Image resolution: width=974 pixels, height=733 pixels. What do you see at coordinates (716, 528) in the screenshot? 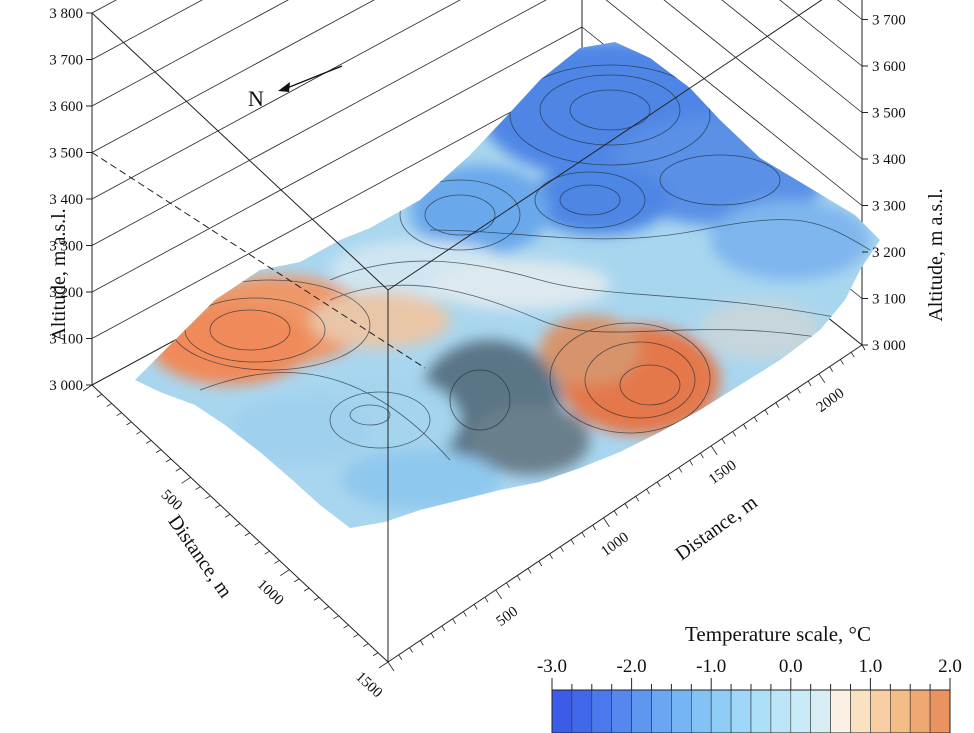
I see `y-axis-label: Distance, m` at bounding box center [716, 528].